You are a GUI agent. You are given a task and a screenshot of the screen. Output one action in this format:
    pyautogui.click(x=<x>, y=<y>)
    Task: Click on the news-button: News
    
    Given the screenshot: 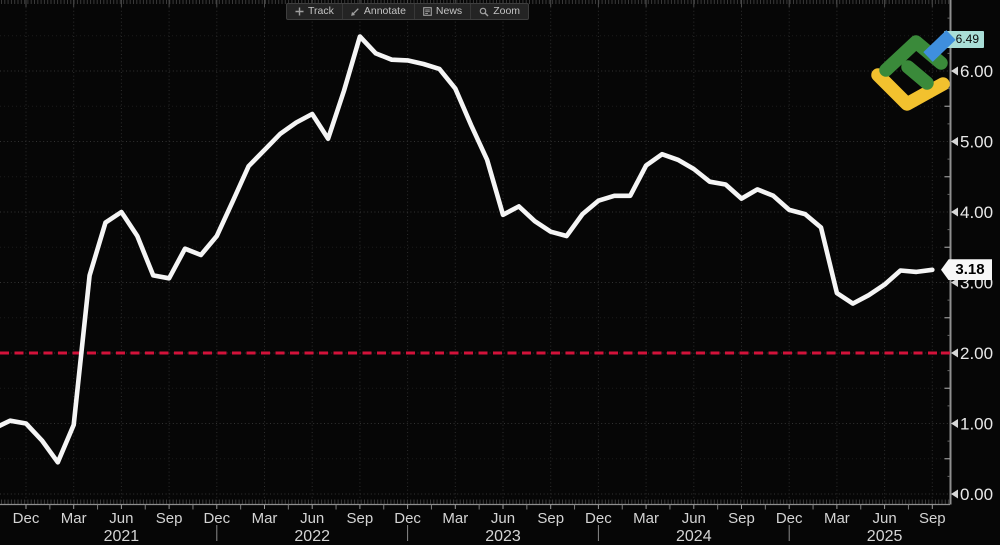 What is the action you would take?
    pyautogui.click(x=443, y=11)
    